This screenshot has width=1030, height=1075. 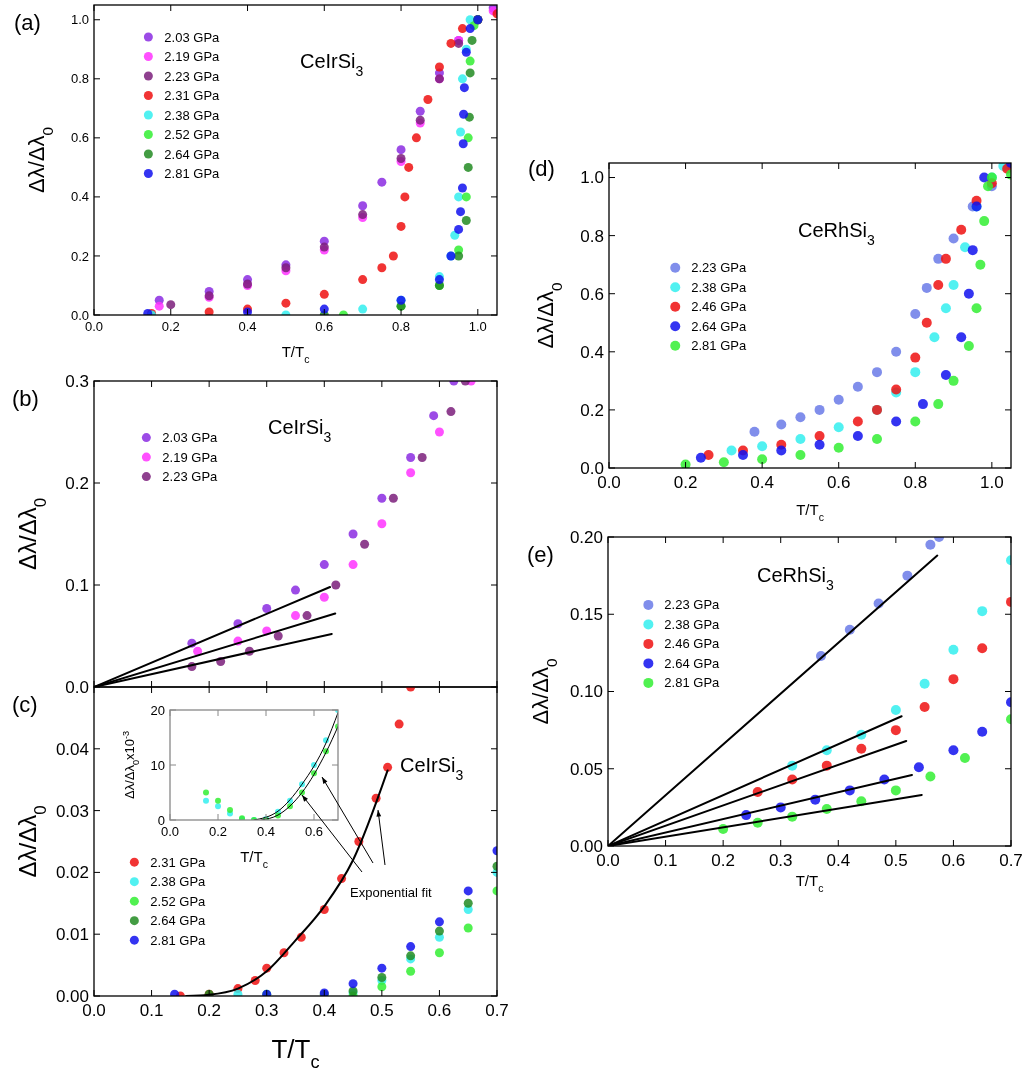 I want to click on y-tick-label: 0.01, so click(x=72, y=935).